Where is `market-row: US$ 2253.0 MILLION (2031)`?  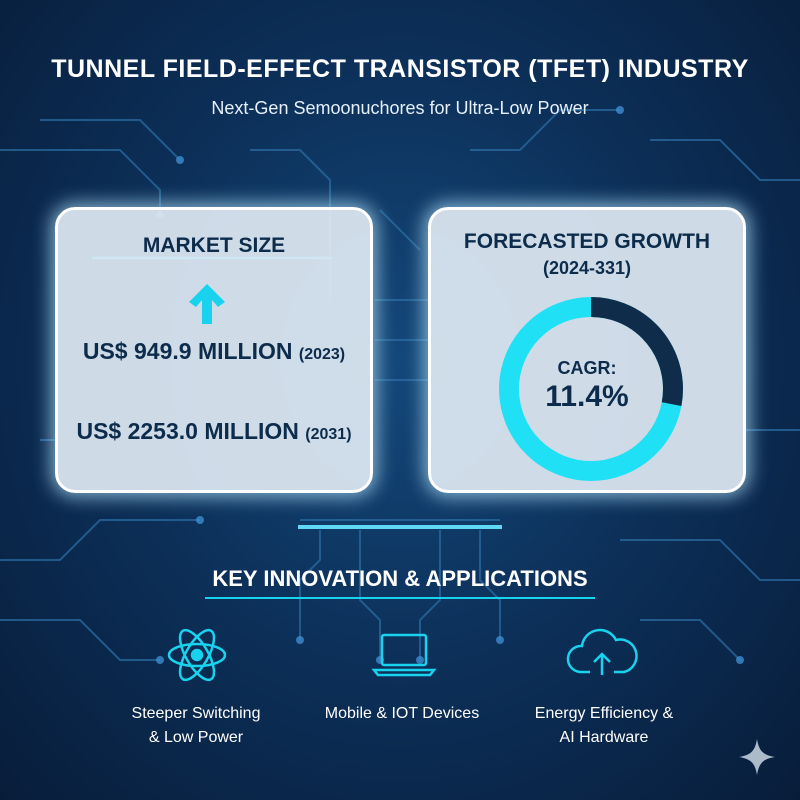
market-row: US$ 2253.0 MILLION (2031) is located at coordinates (214, 431).